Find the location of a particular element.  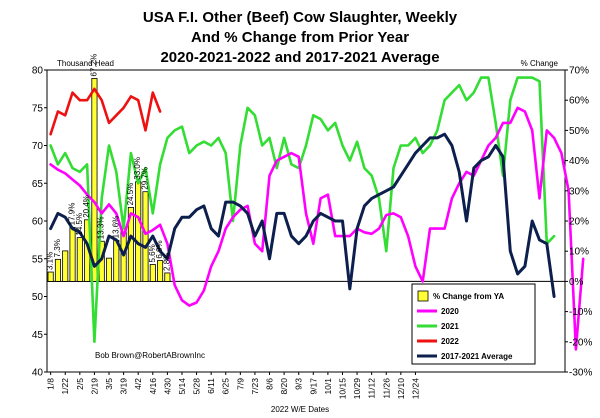

right-tick-label: -10% is located at coordinates (580, 312).